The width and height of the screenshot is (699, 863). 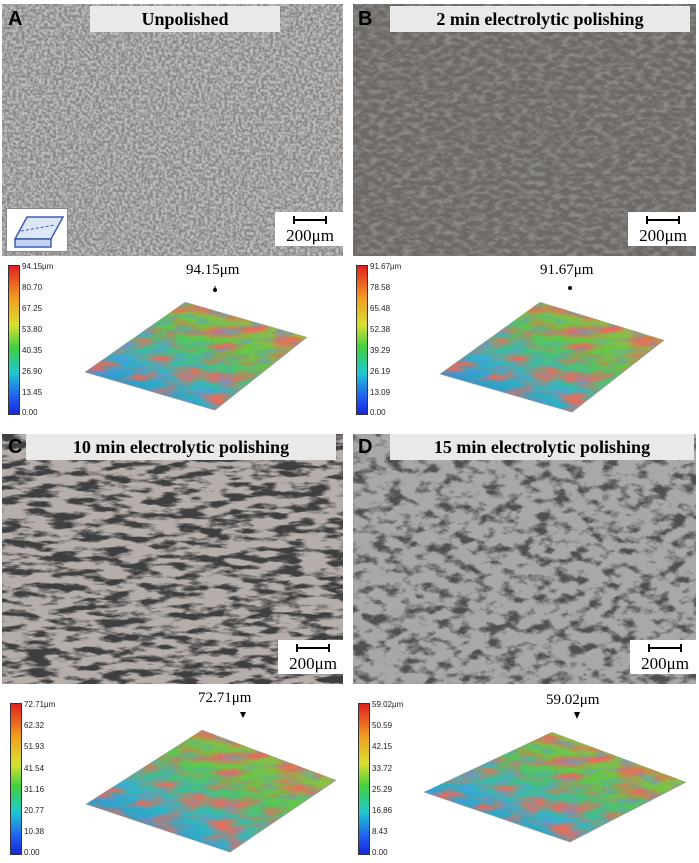 What do you see at coordinates (32, 308) in the screenshot?
I see `colorbar-tick: 67.25` at bounding box center [32, 308].